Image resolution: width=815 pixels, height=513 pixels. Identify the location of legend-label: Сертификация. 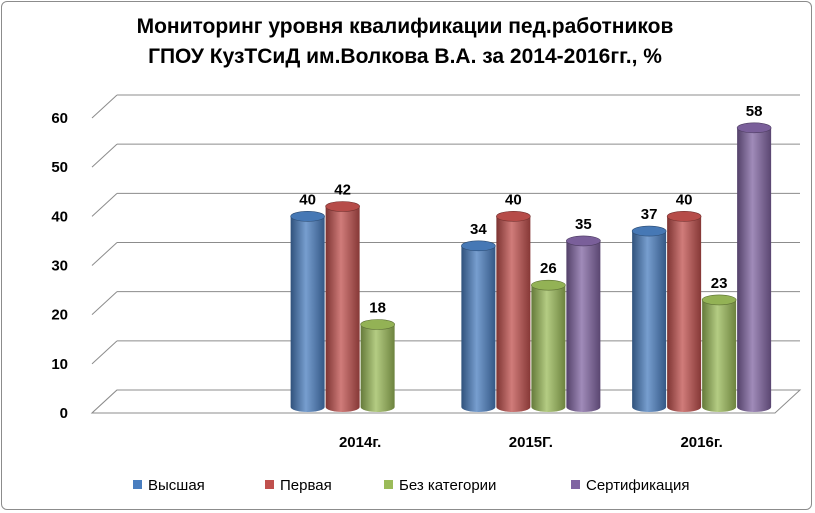
(637, 485).